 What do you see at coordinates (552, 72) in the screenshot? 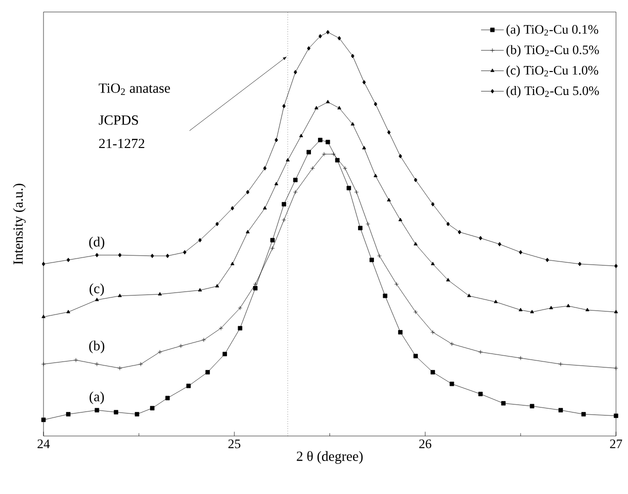
I see `legend-label: (c) TiO$_{2}$-Cu 1.0%` at bounding box center [552, 72].